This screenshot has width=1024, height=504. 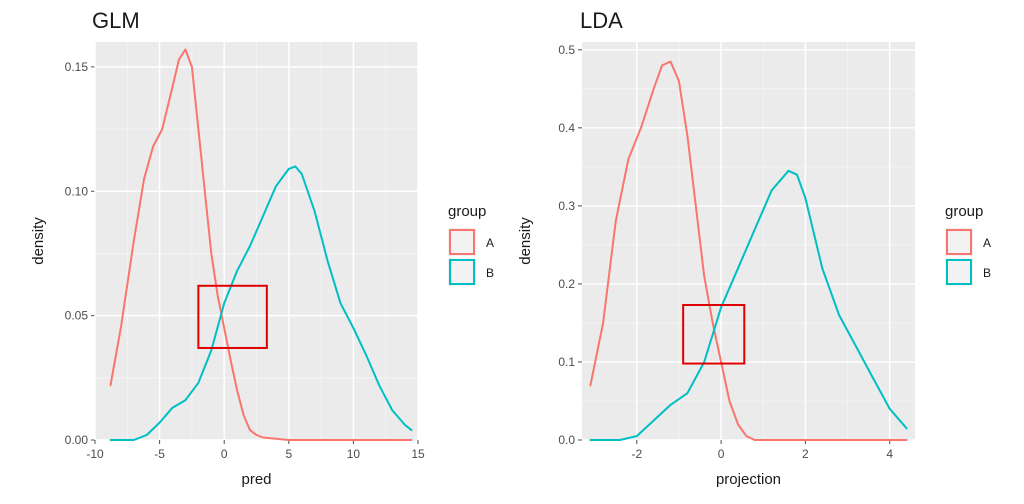 I want to click on x-tick-label: -5, so click(x=159, y=454).